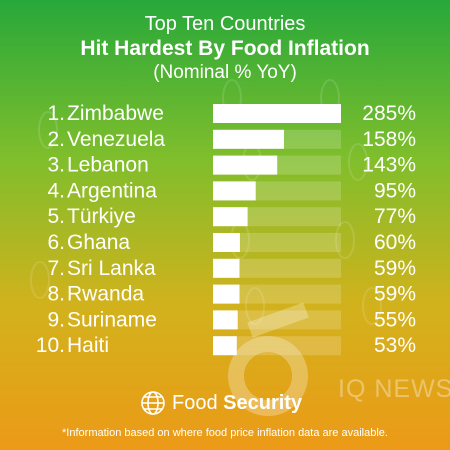 This screenshot has height=450, width=450. What do you see at coordinates (389, 139) in the screenshot?
I see `value-label: 158%` at bounding box center [389, 139].